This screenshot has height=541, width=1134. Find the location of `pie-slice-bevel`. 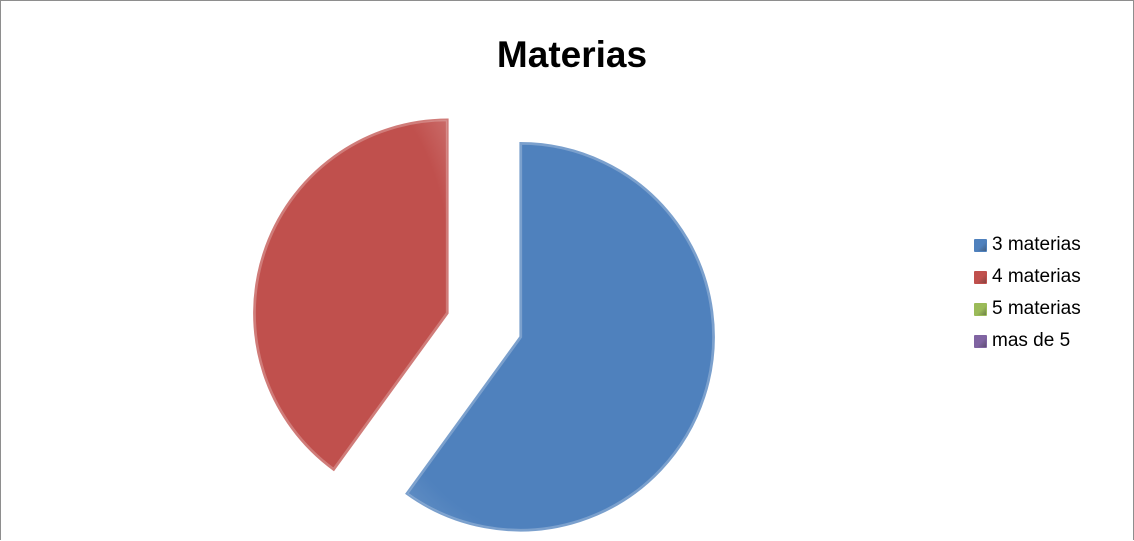

pie-slice-bevel is located at coordinates (350, 295).